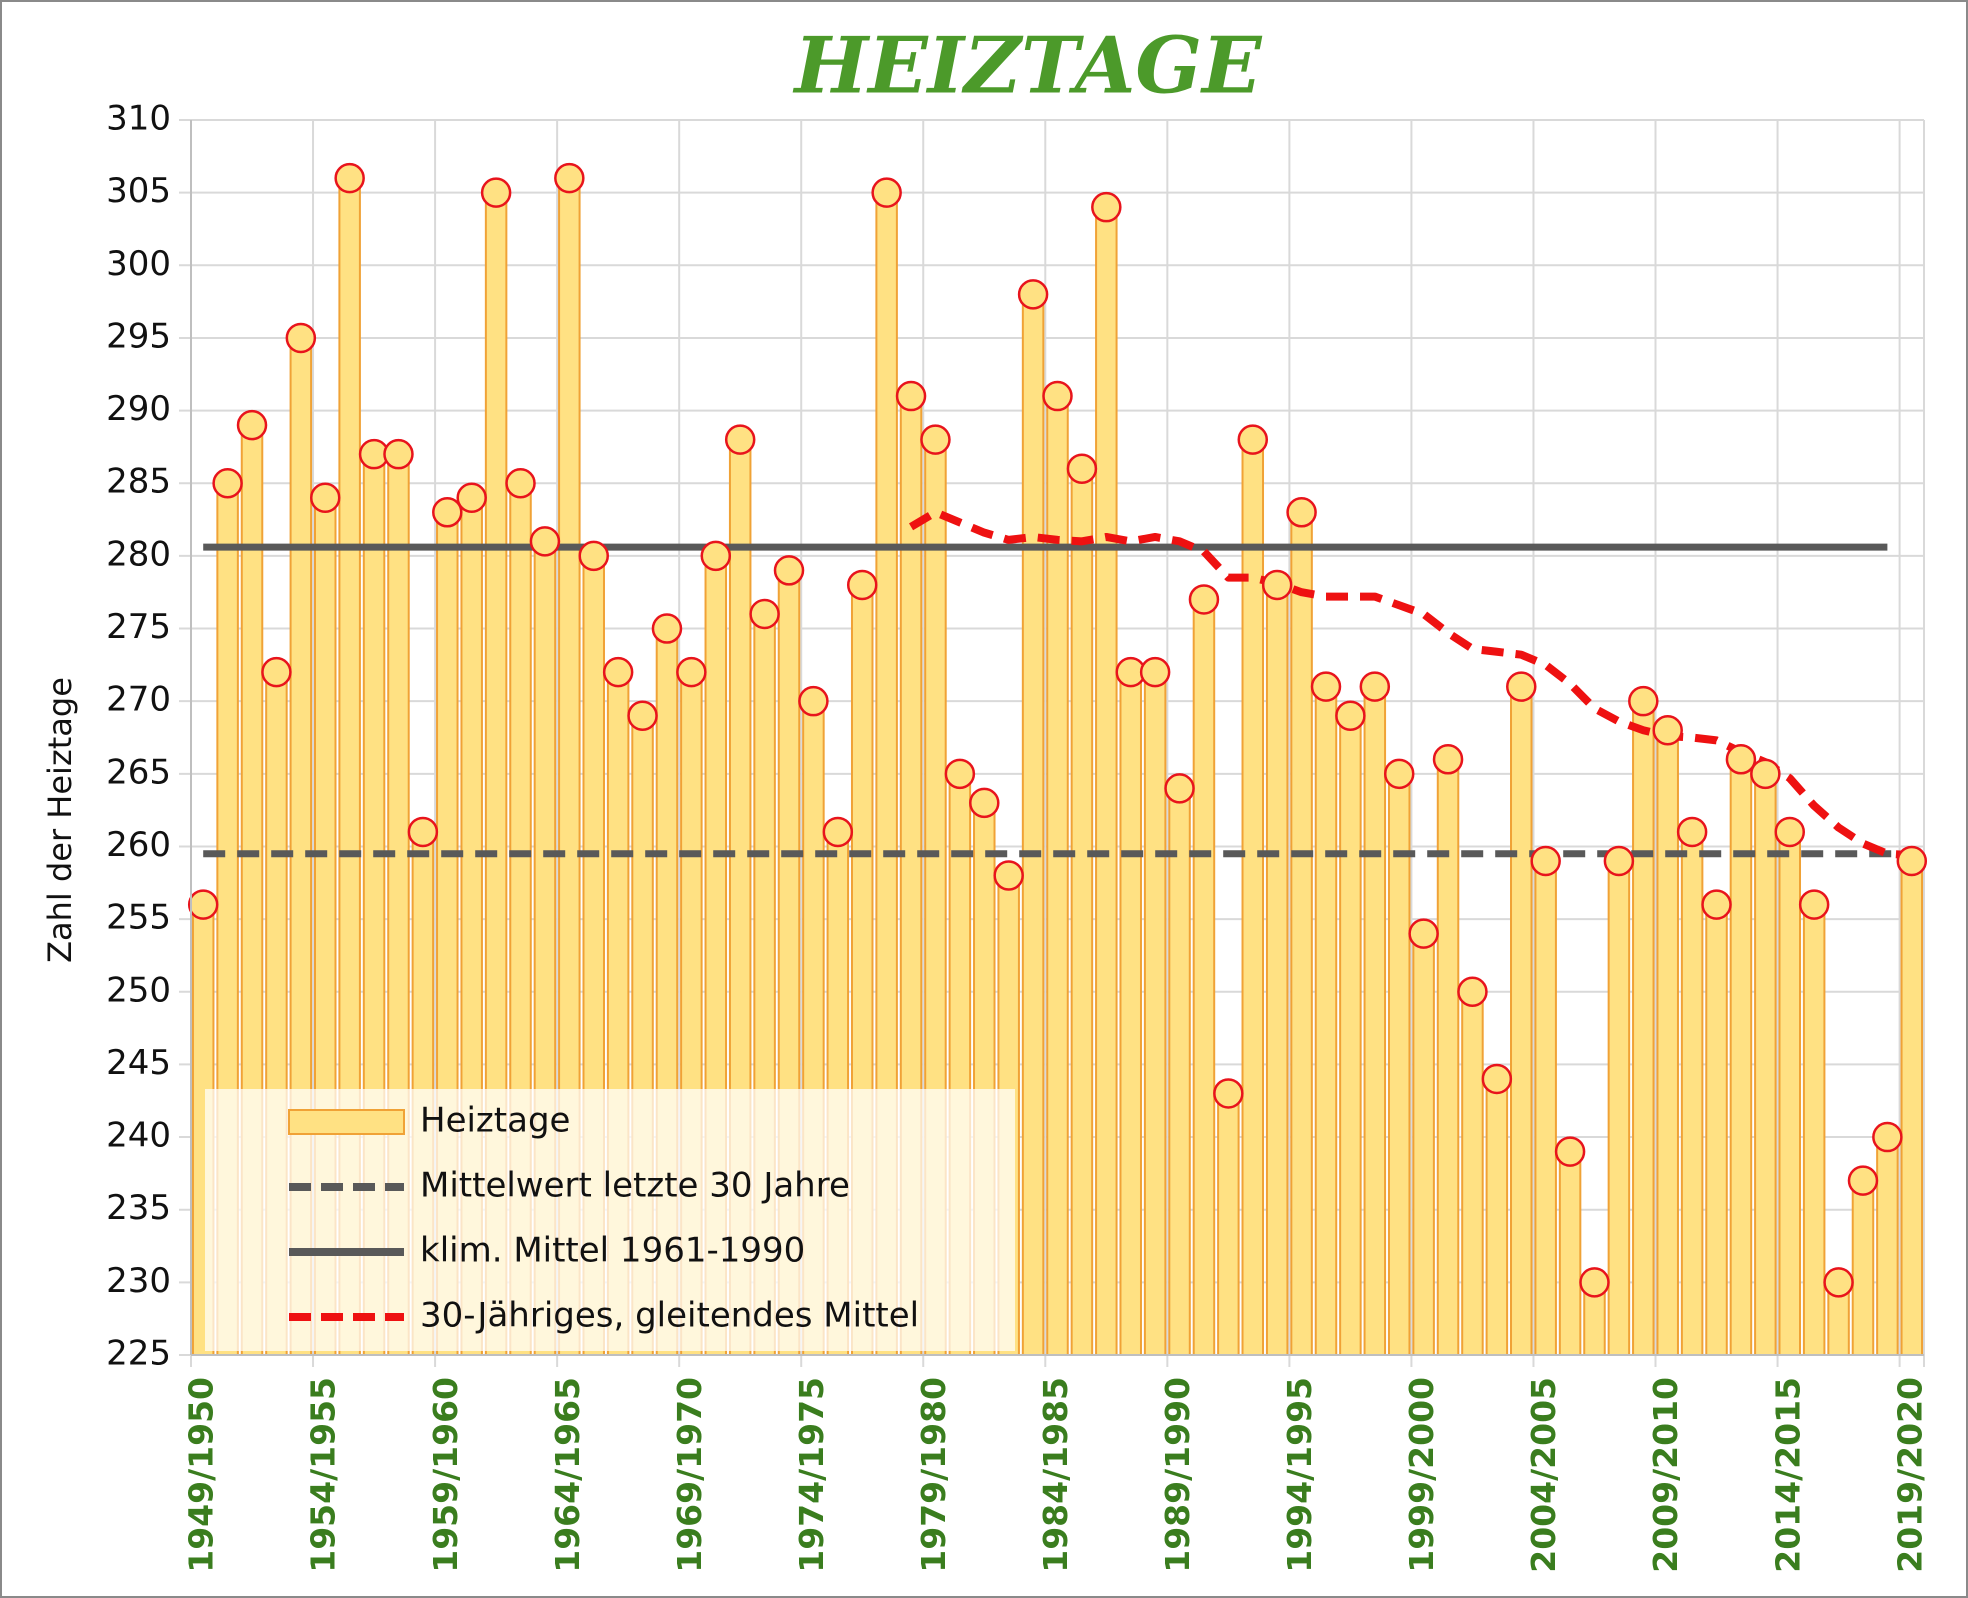 This screenshot has height=1598, width=1968. I want to click on x-tick-label: 1964/1965, so click(567, 1475).